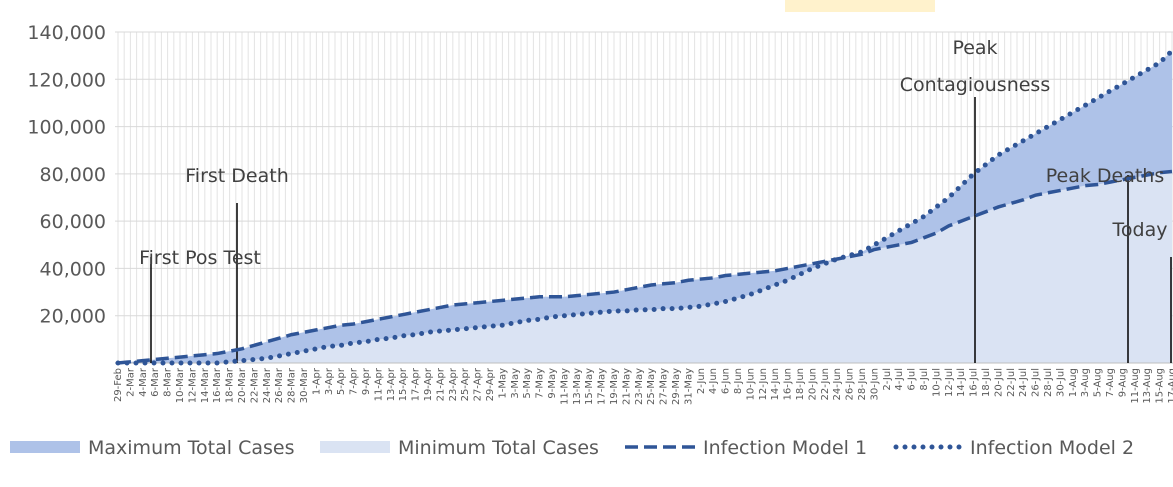 The height and width of the screenshot is (487, 1173). What do you see at coordinates (279, 385) in the screenshot?
I see `x-tick-label: 26-Mar` at bounding box center [279, 385].